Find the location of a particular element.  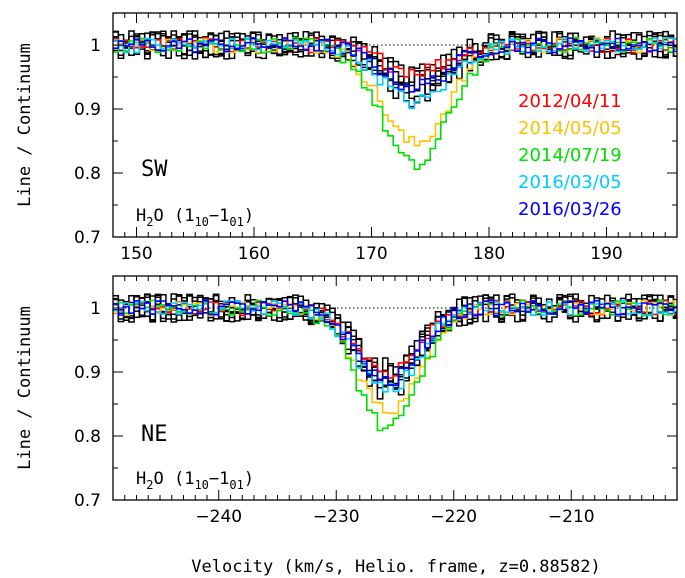

legend-entry-2014-05-05: 2014/05/05 is located at coordinates (570, 128).